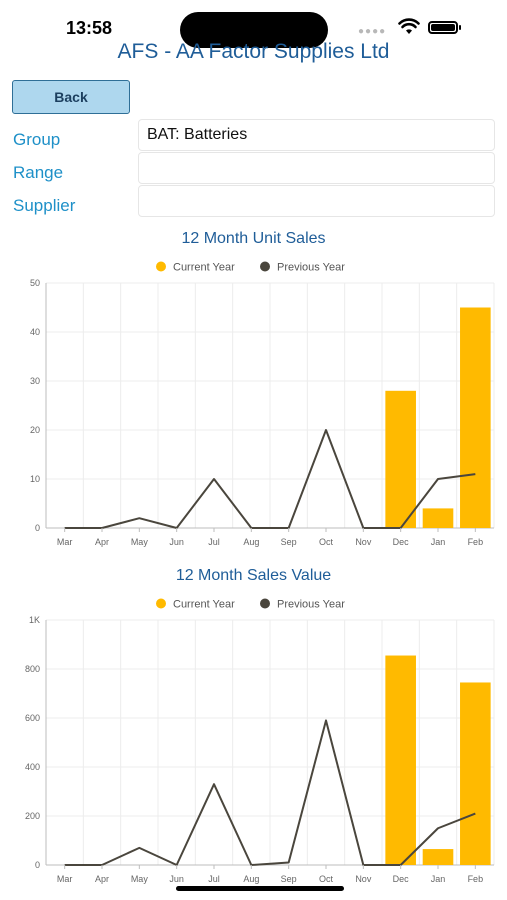  I want to click on status-icons: ●●●●, so click(413, 28).